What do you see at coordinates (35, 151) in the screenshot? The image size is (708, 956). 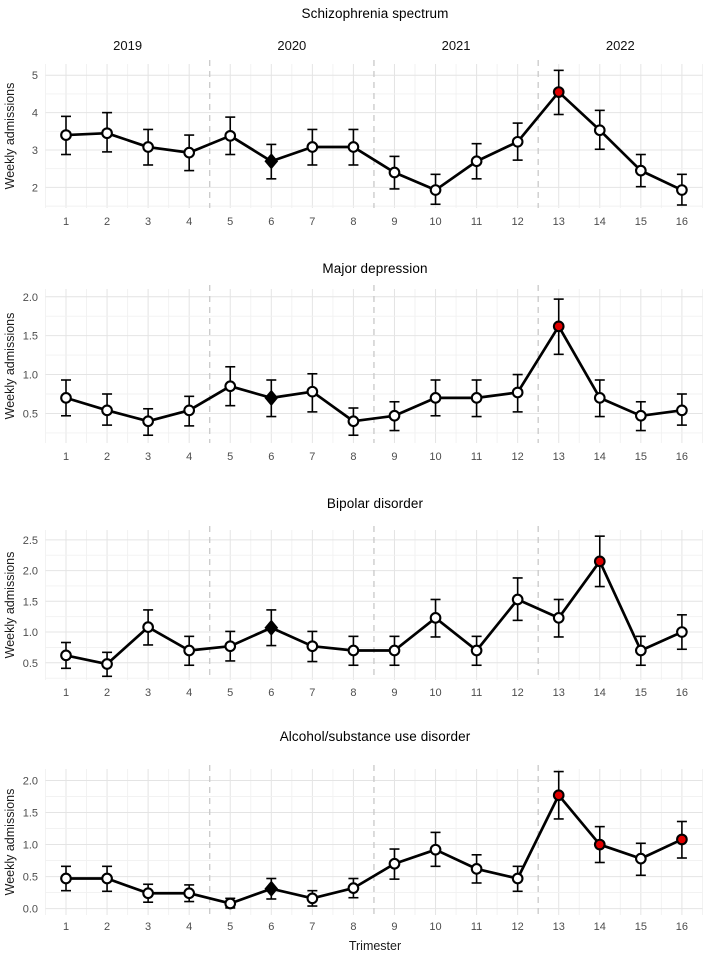 I see `y-tick-label: 3` at bounding box center [35, 151].